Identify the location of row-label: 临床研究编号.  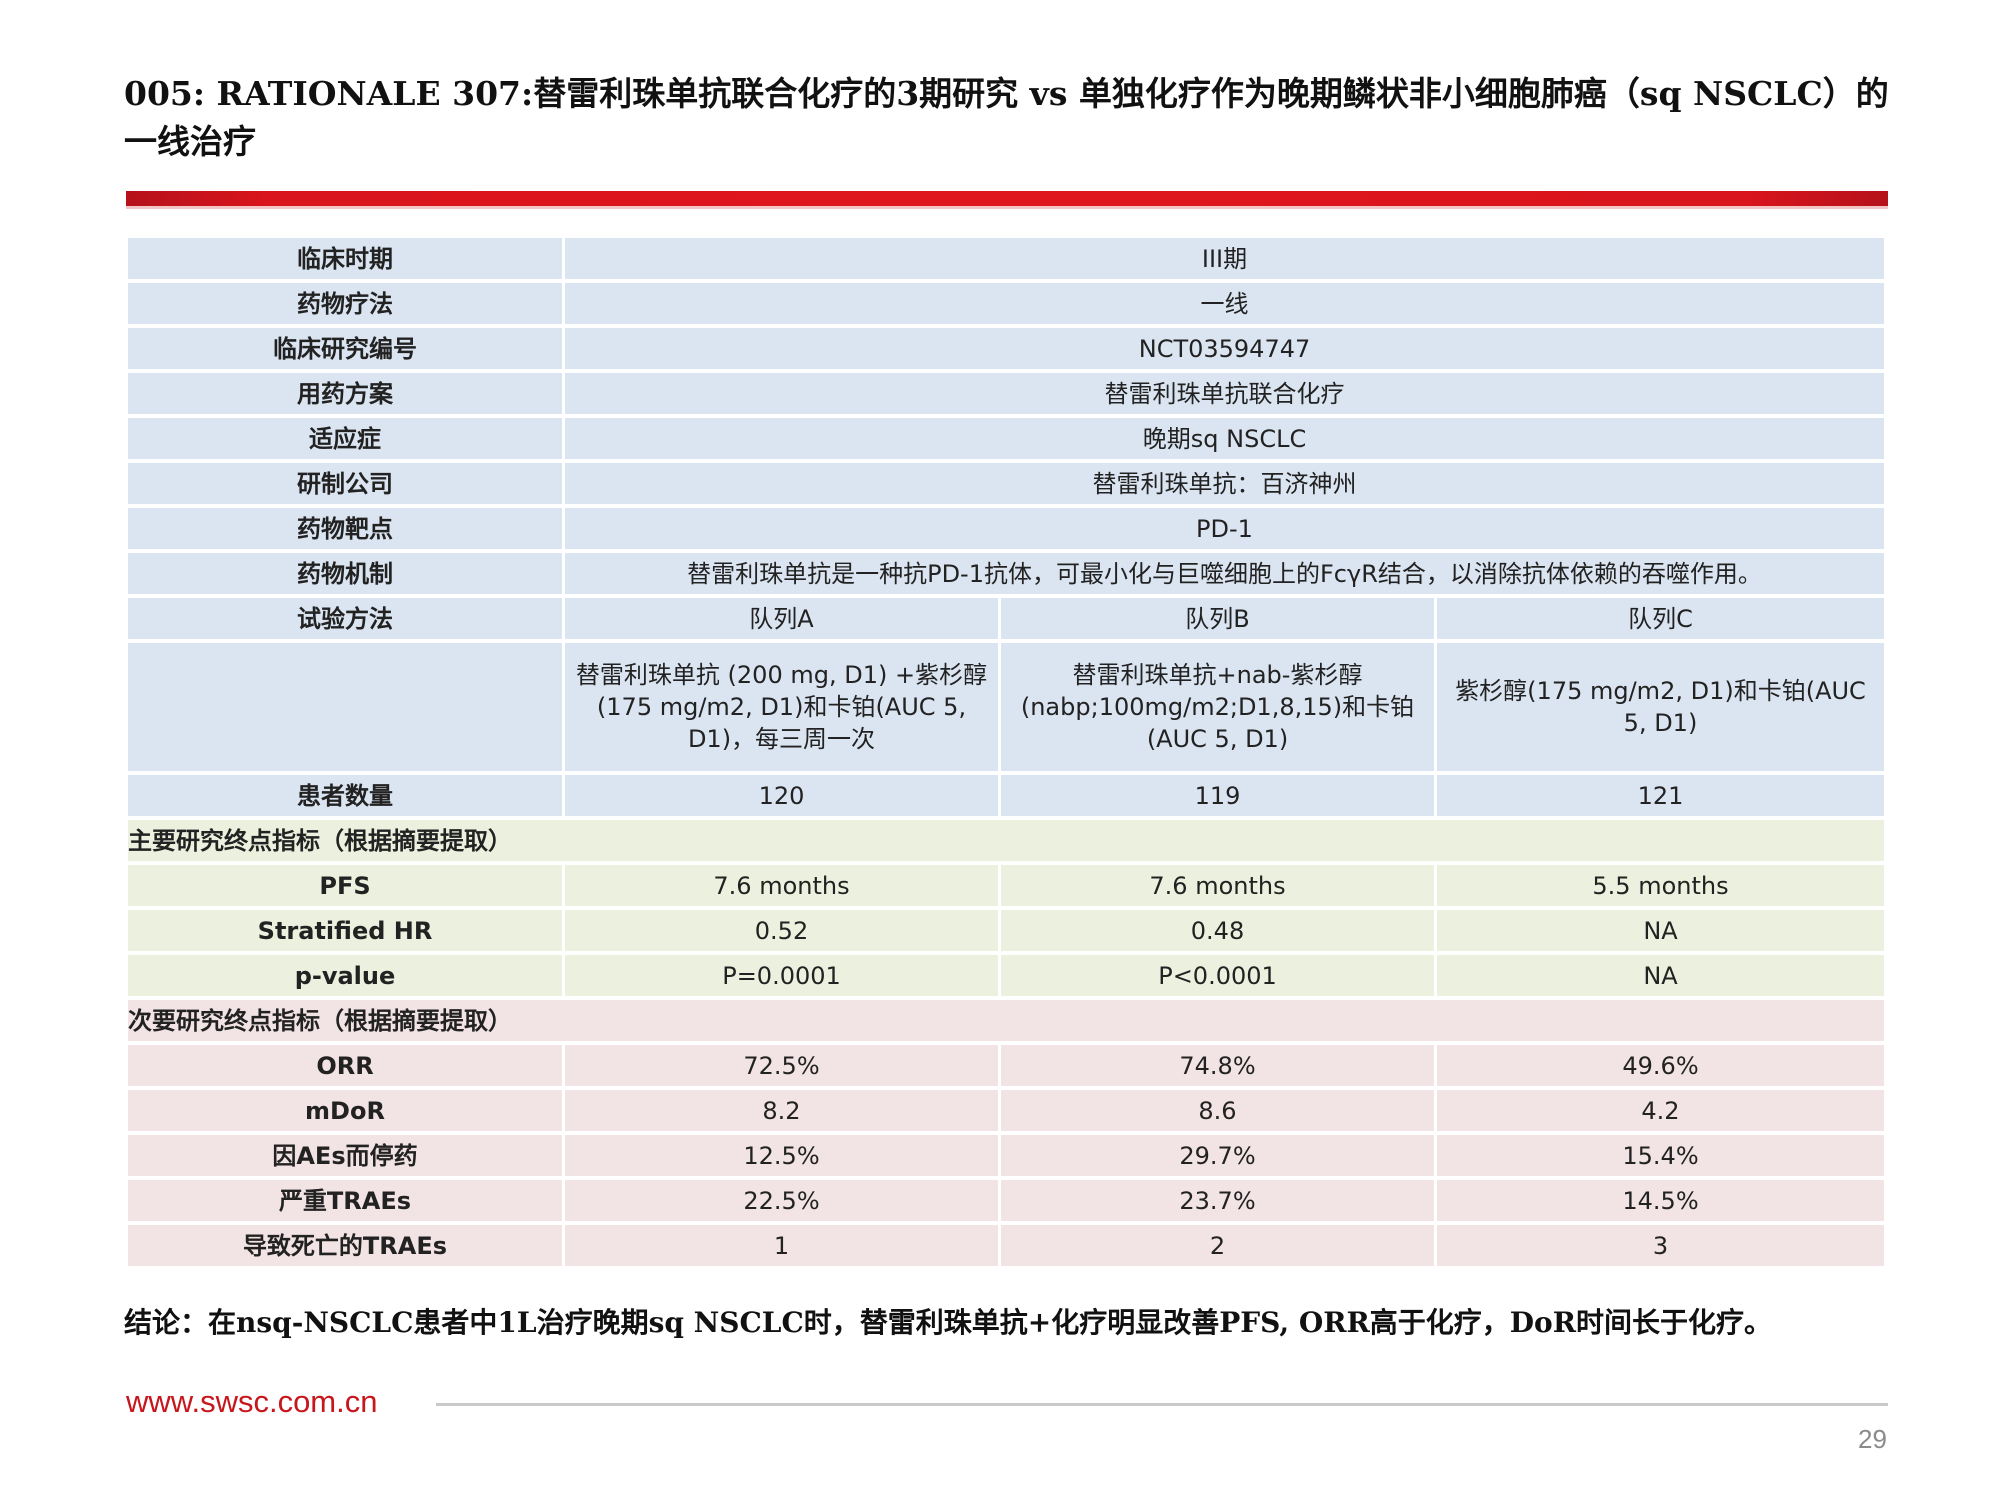
(346, 348).